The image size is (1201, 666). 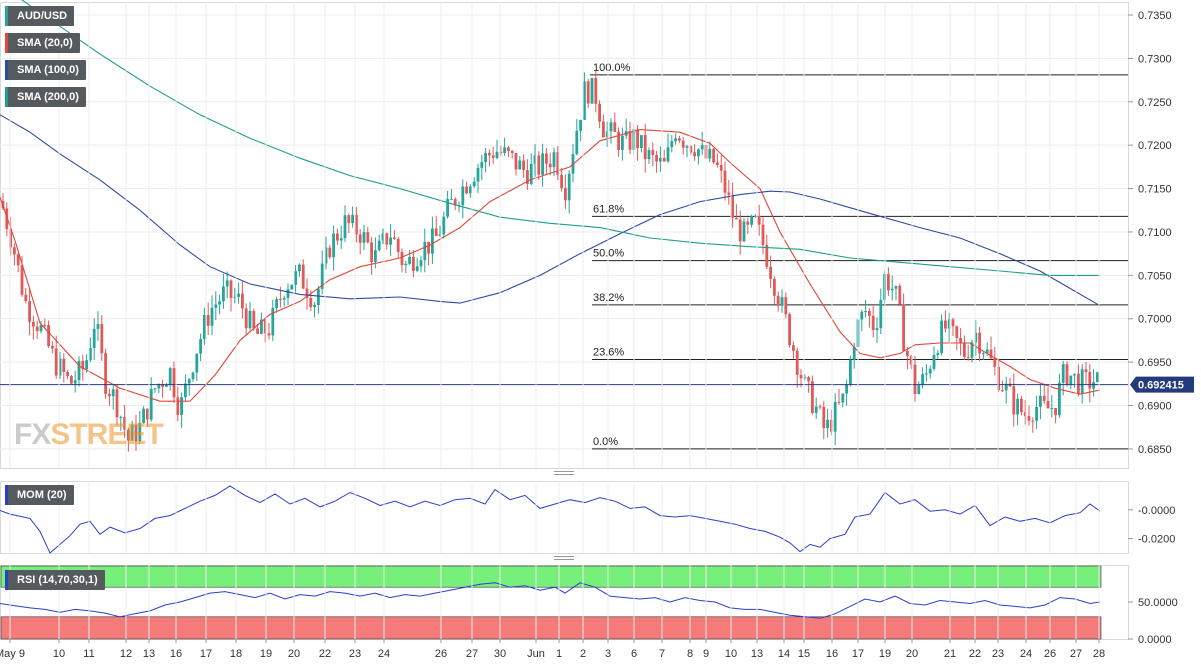 I want to click on fib-level-label: 100.0%, so click(x=612, y=68).